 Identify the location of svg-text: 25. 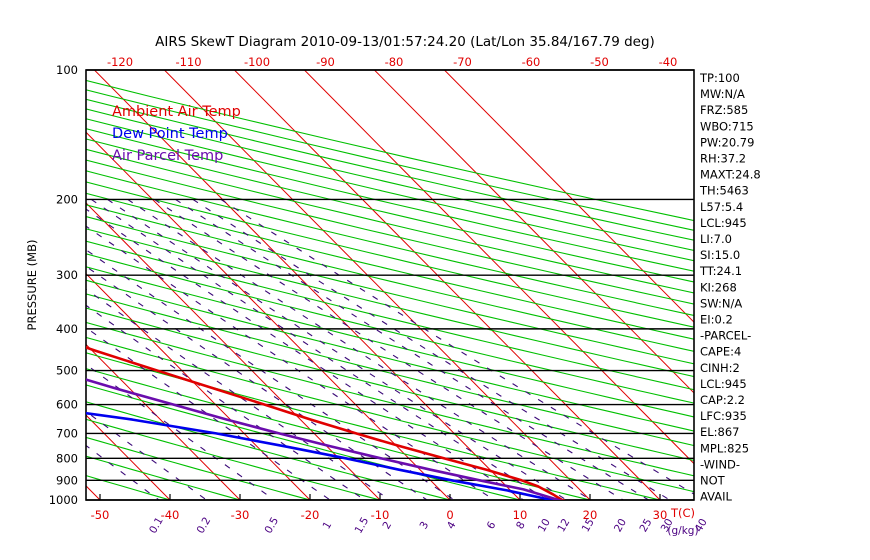
(645, 526).